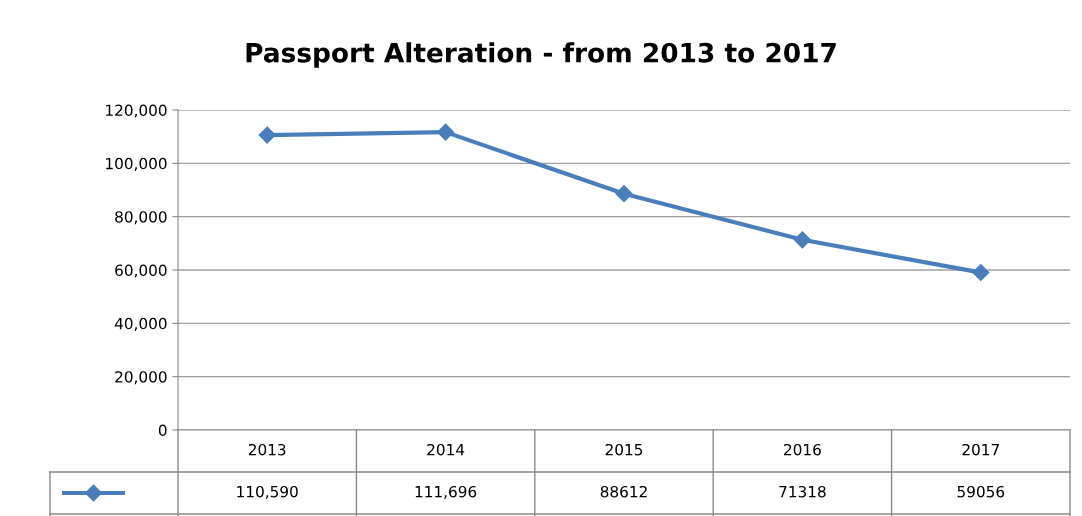 The width and height of the screenshot is (1082, 516). What do you see at coordinates (802, 449) in the screenshot?
I see `x-tick-label: 2016` at bounding box center [802, 449].